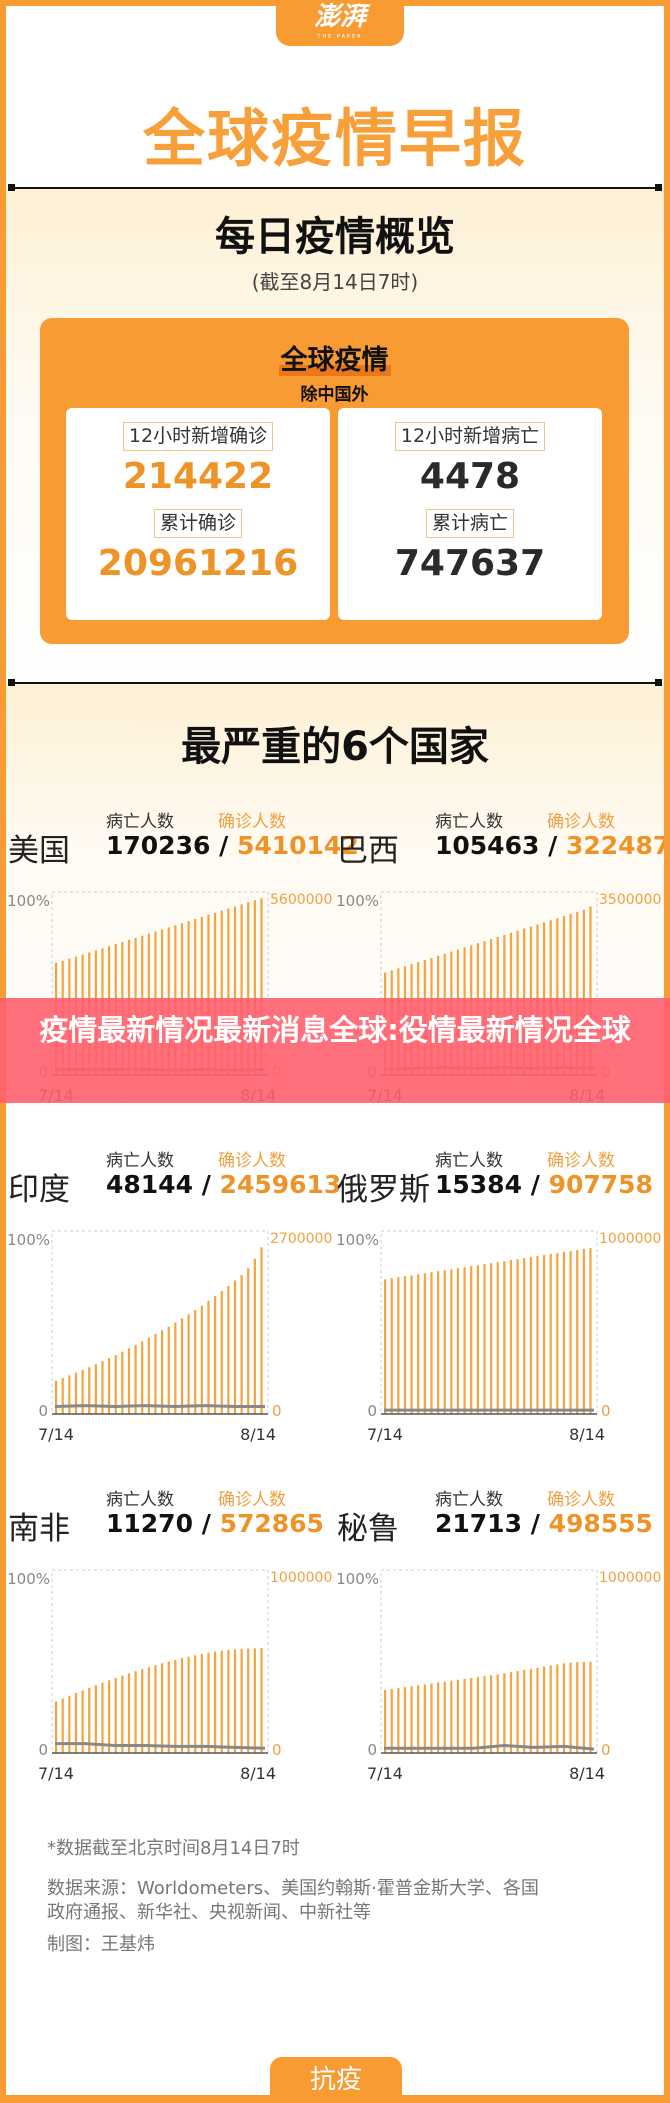 The image size is (670, 2103). What do you see at coordinates (368, 1529) in the screenshot?
I see `country-name: 秘鲁` at bounding box center [368, 1529].